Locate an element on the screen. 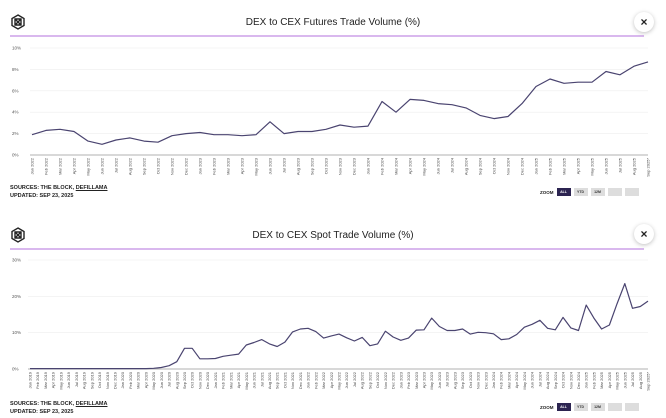  y-tick-label: 20% is located at coordinates (16, 296).